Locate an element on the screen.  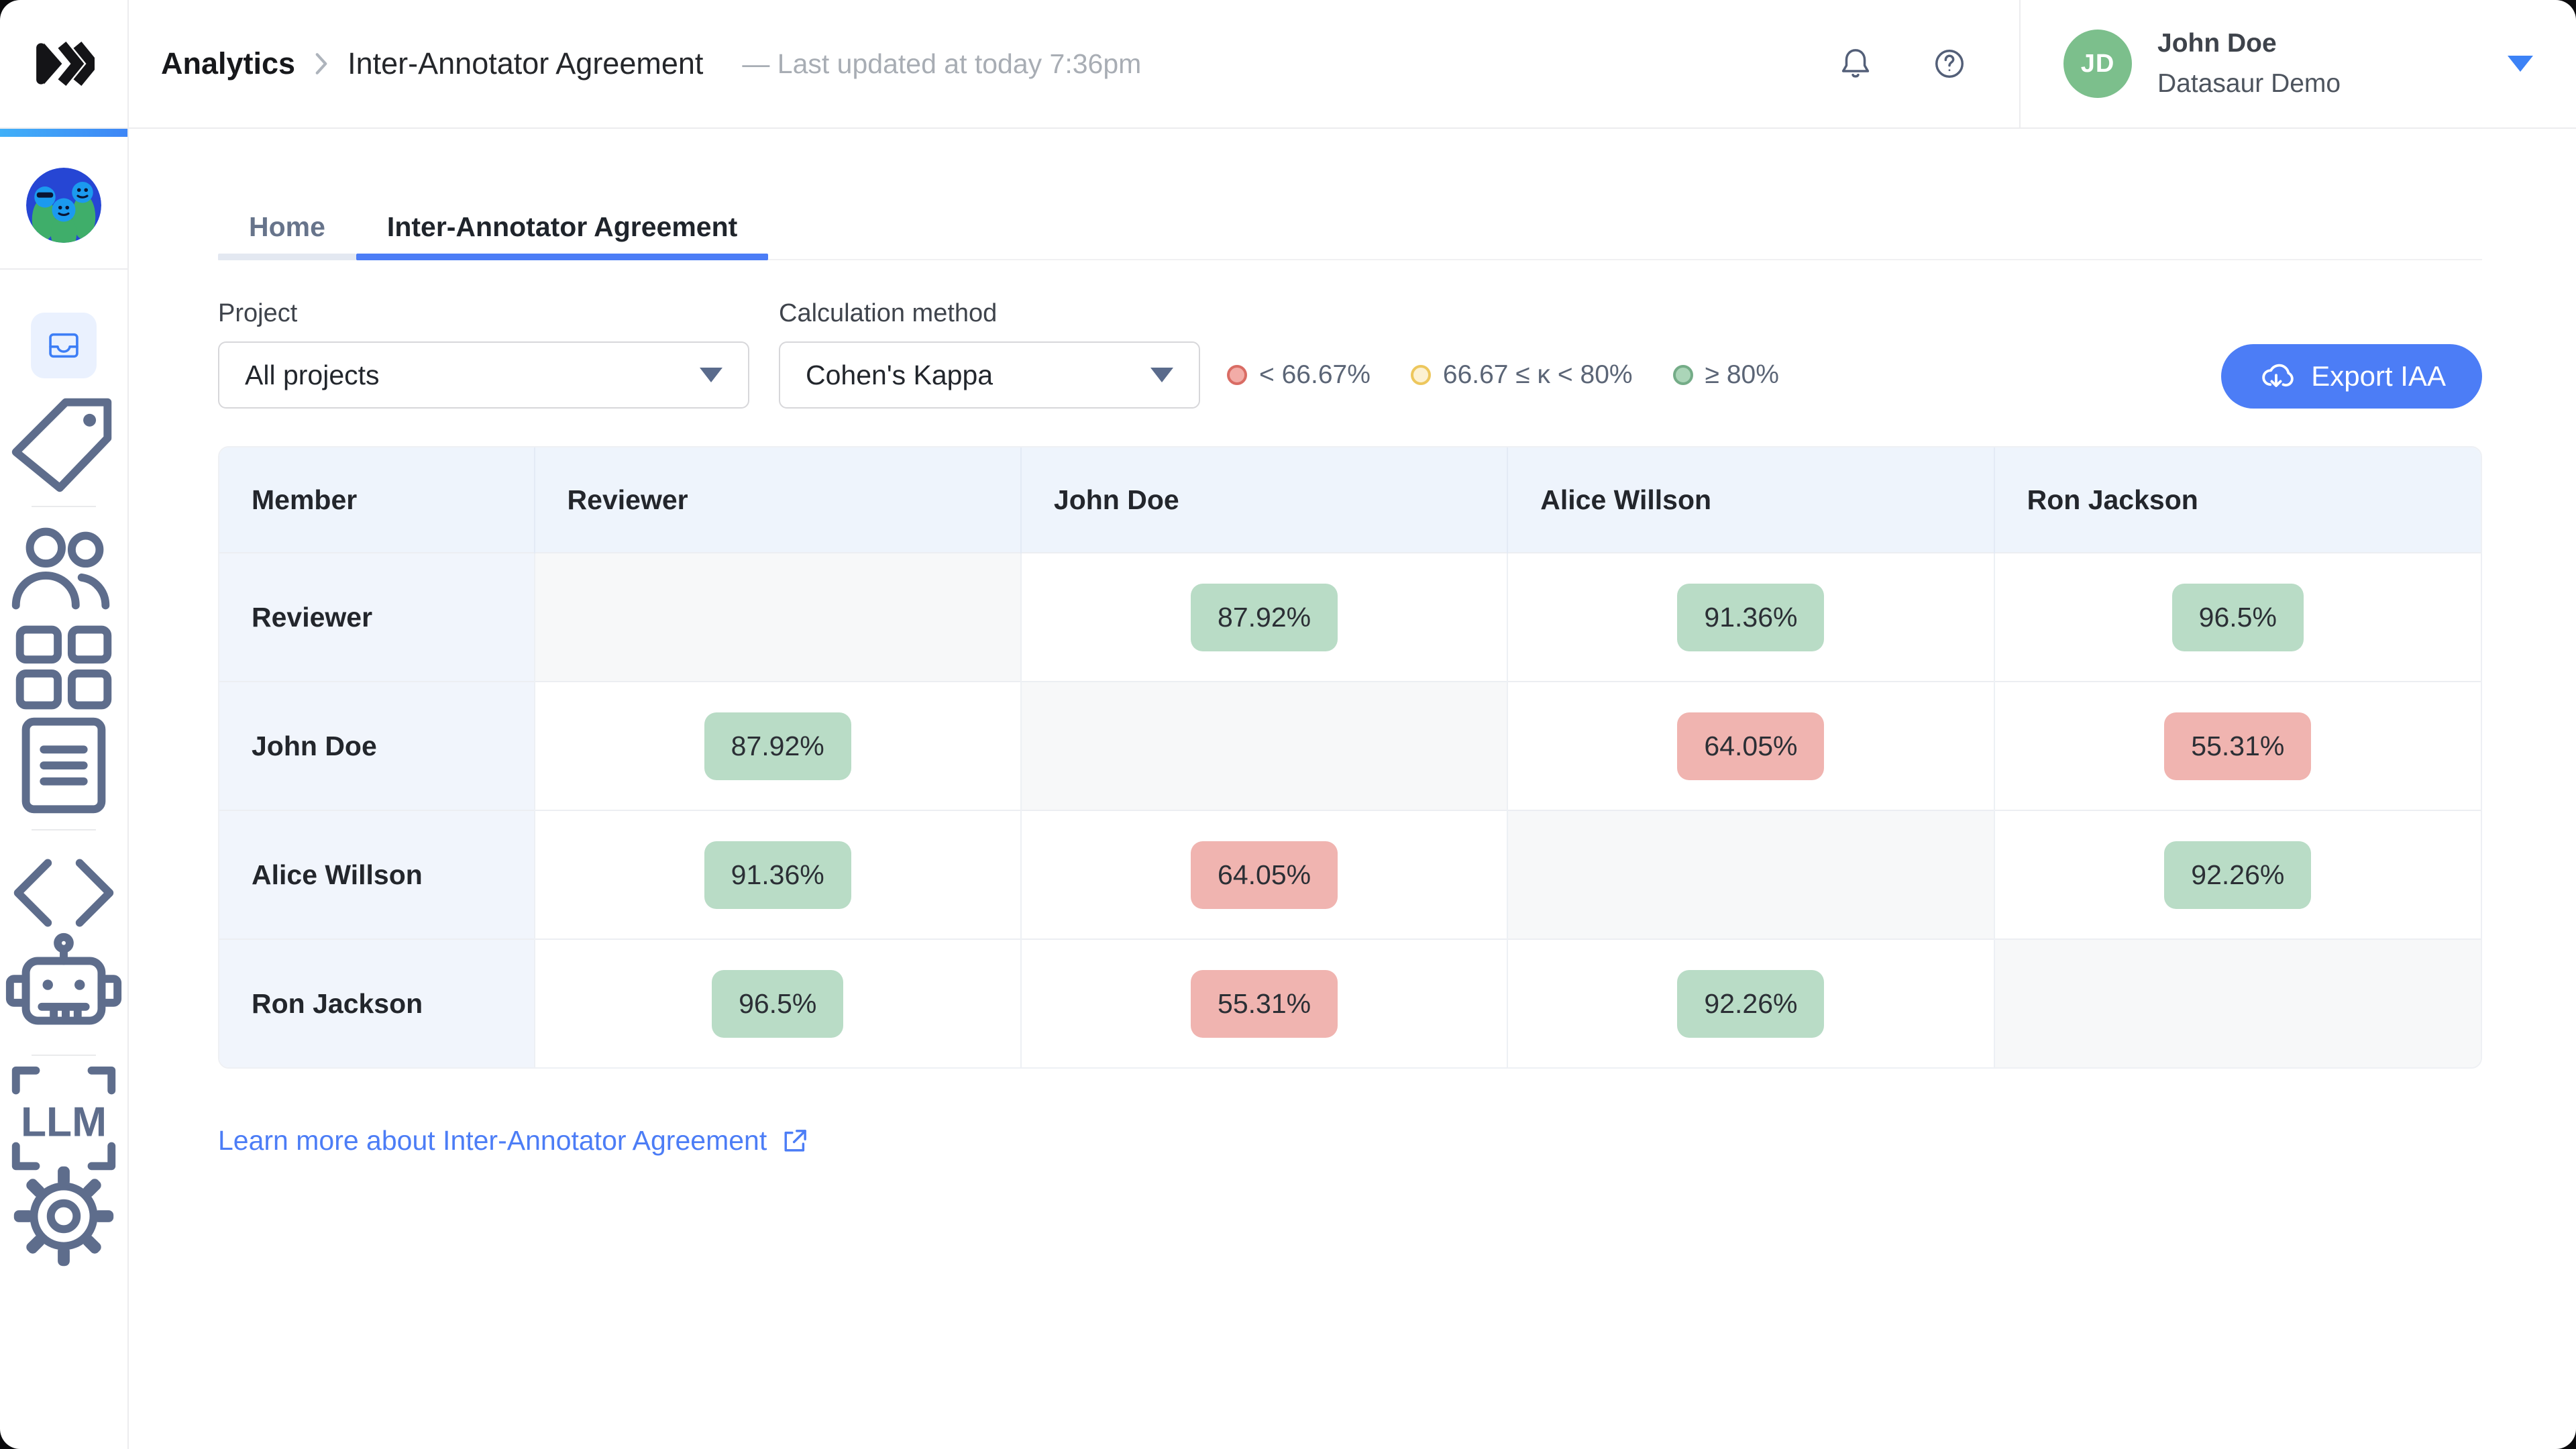
column-header: Alice Willson is located at coordinates (1750, 500).